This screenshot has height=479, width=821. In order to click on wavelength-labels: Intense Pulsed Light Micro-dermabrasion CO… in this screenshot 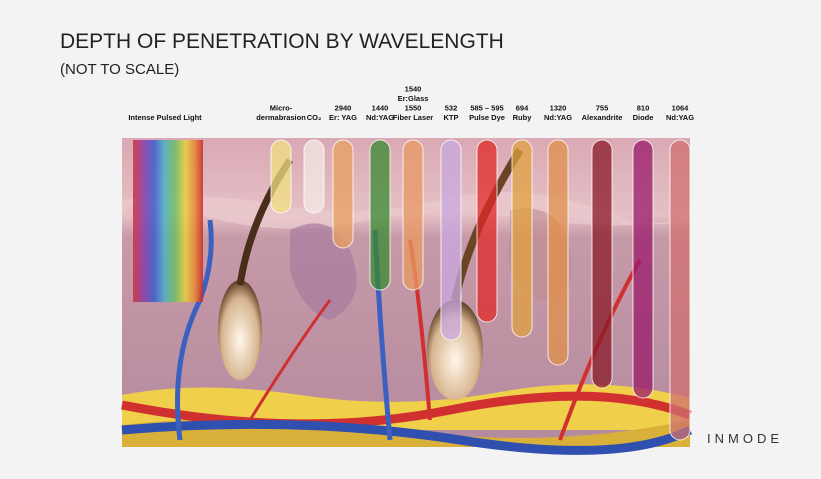, I will do `click(411, 104)`.